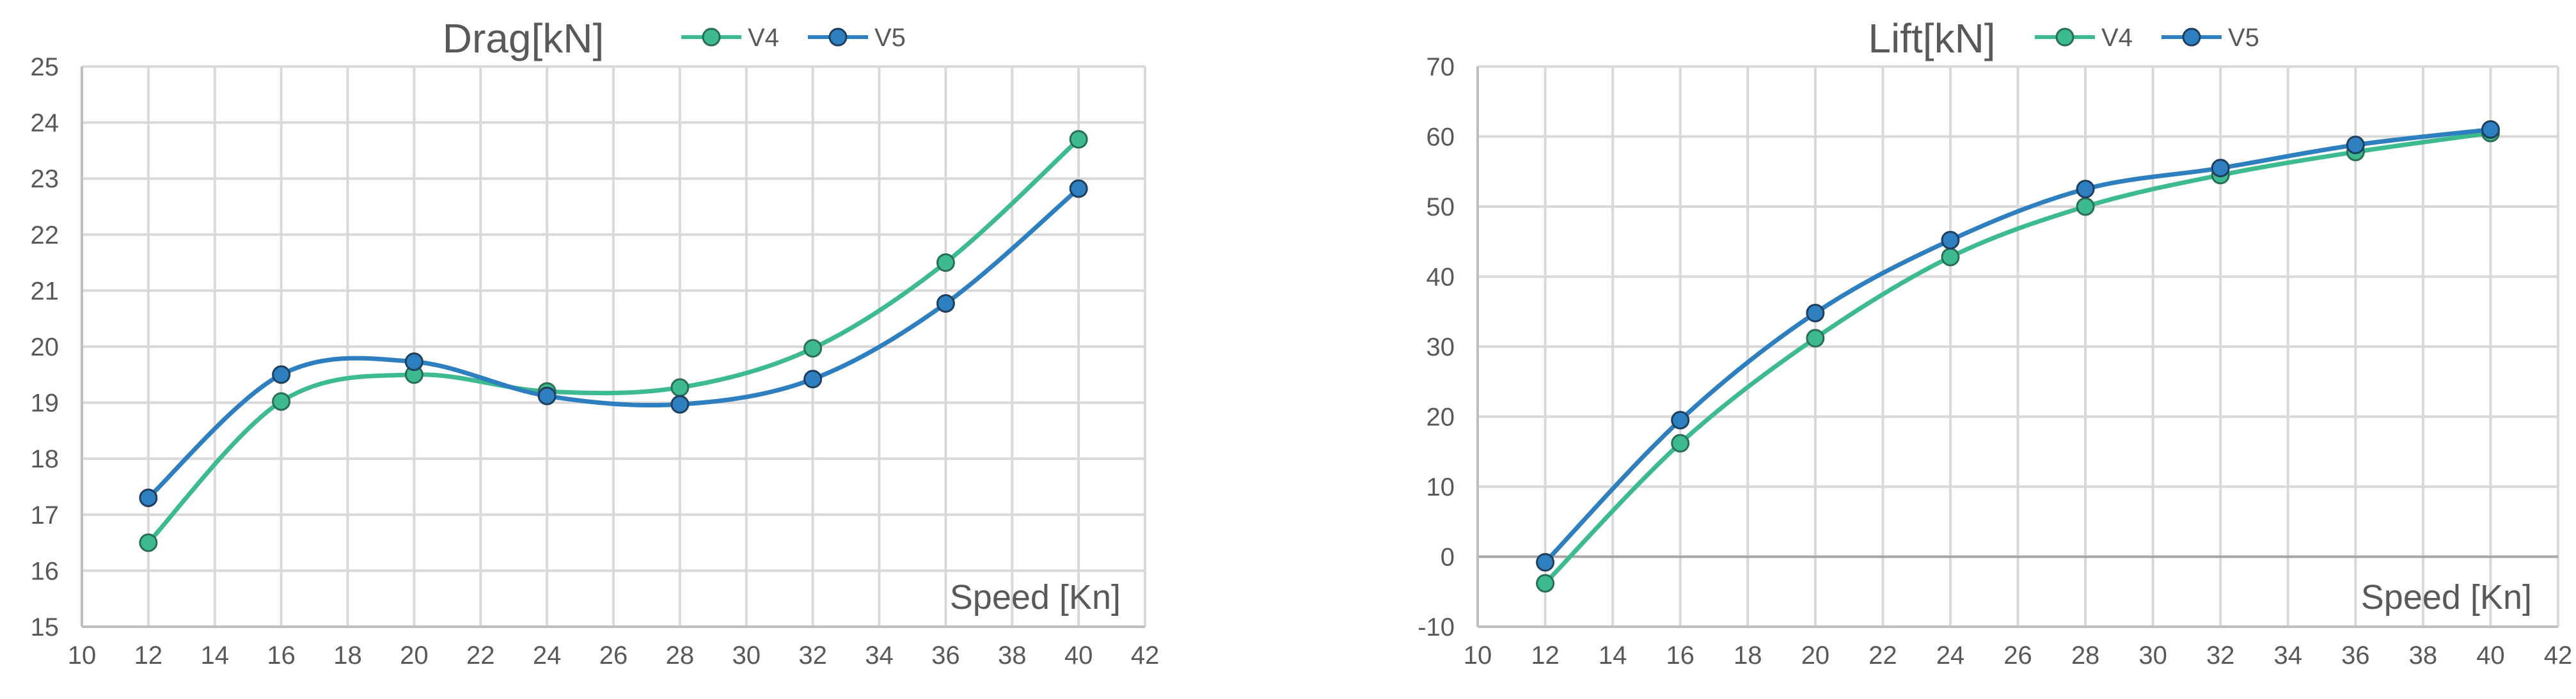 The height and width of the screenshot is (699, 2576). Describe the element at coordinates (793, 38) in the screenshot. I see `drag-legend: V4 V5` at that location.